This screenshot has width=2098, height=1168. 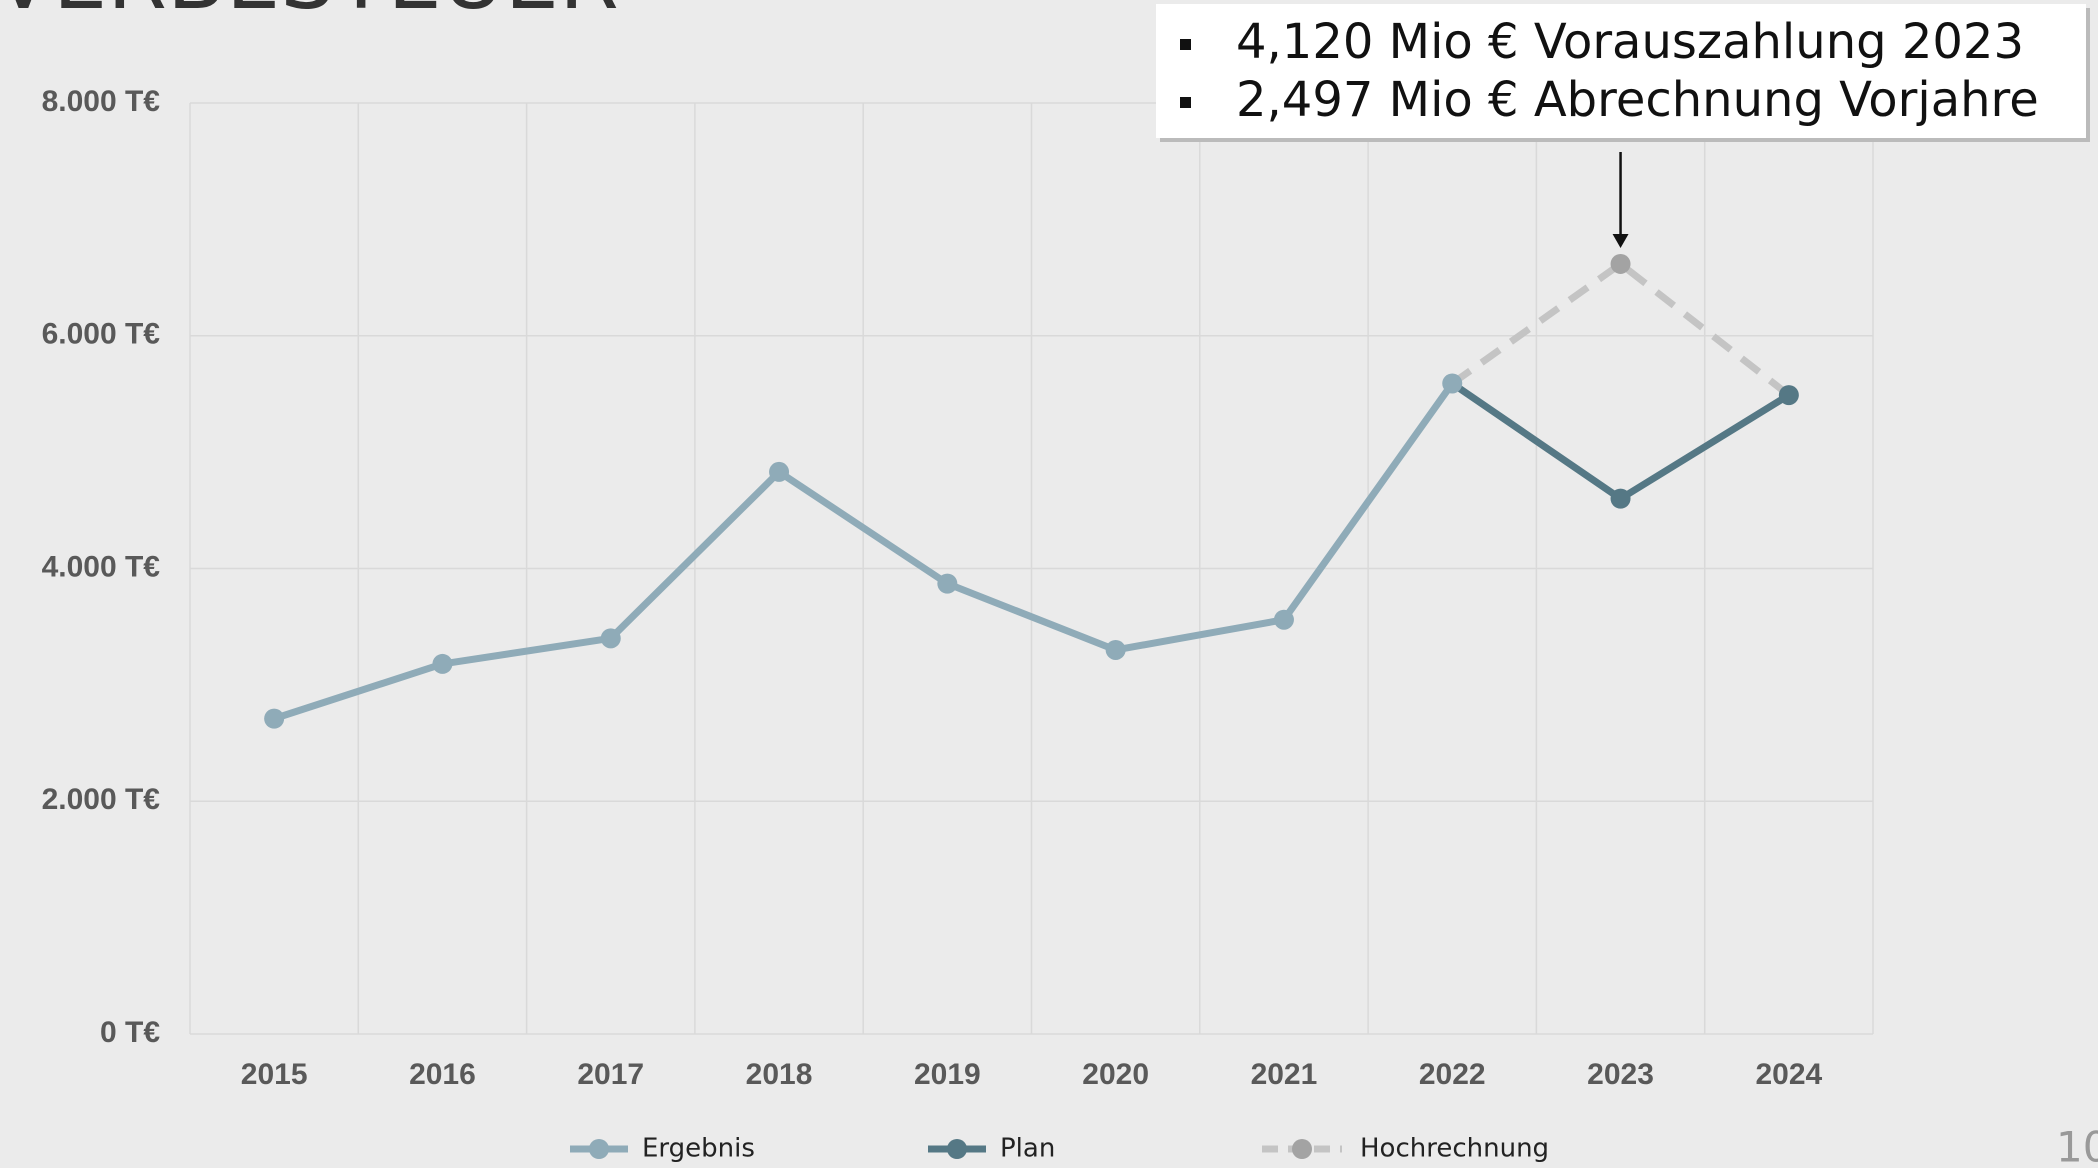 What do you see at coordinates (1284, 1074) in the screenshot?
I see `x-tick-label: 2021` at bounding box center [1284, 1074].